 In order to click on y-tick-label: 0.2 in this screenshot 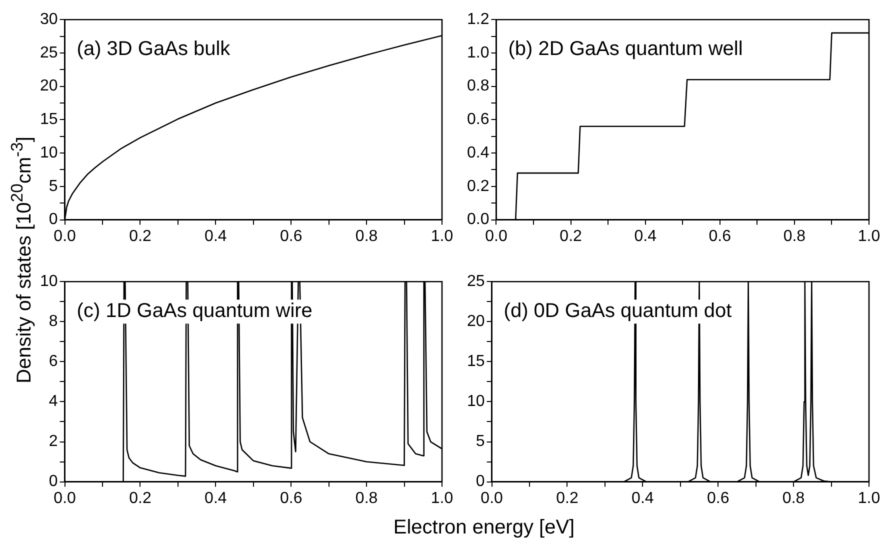, I will do `click(478, 186)`.